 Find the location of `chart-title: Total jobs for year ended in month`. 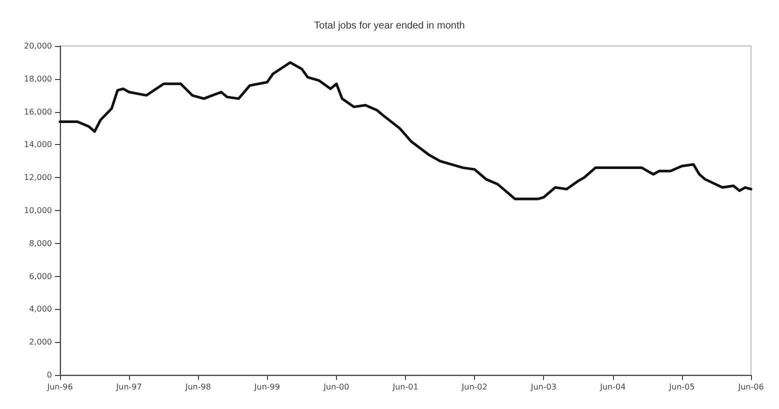

chart-title: Total jobs for year ended in month is located at coordinates (389, 26).